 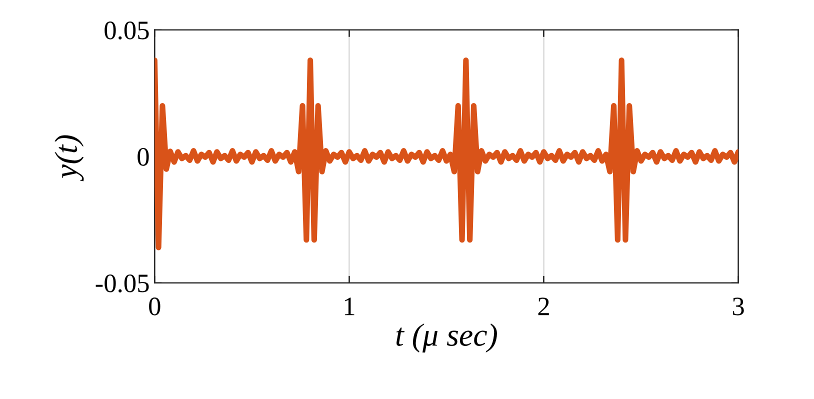 I want to click on x-tick-label: 0, so click(x=154, y=307).